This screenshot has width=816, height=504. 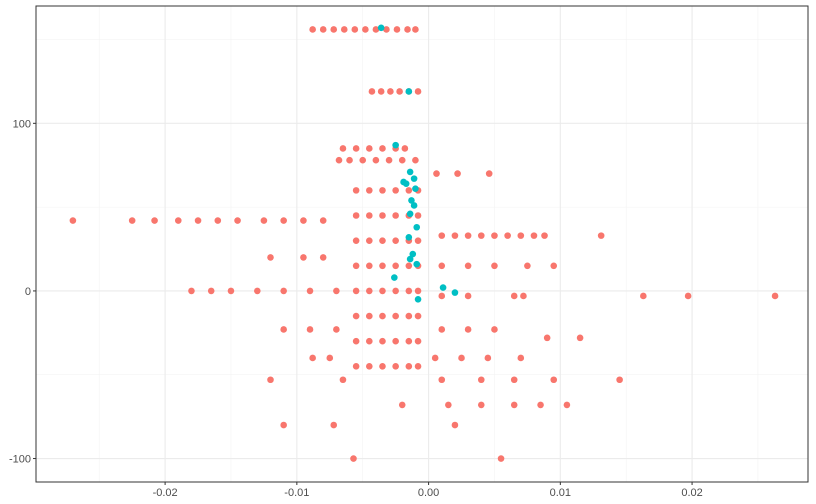 What do you see at coordinates (22, 124) in the screenshot?
I see `y-tick-label: 100` at bounding box center [22, 124].